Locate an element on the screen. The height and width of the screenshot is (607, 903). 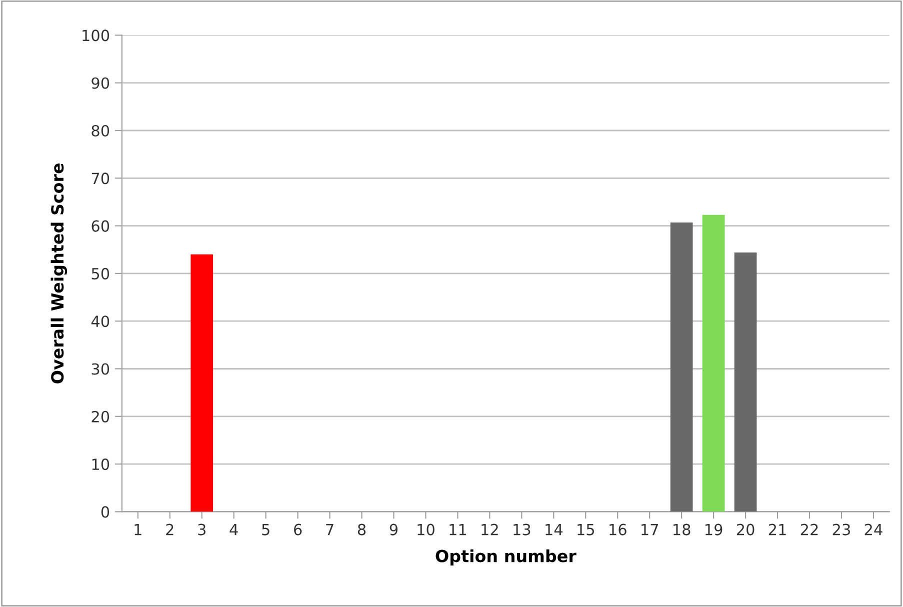
y-tick-label: 70 is located at coordinates (101, 178).